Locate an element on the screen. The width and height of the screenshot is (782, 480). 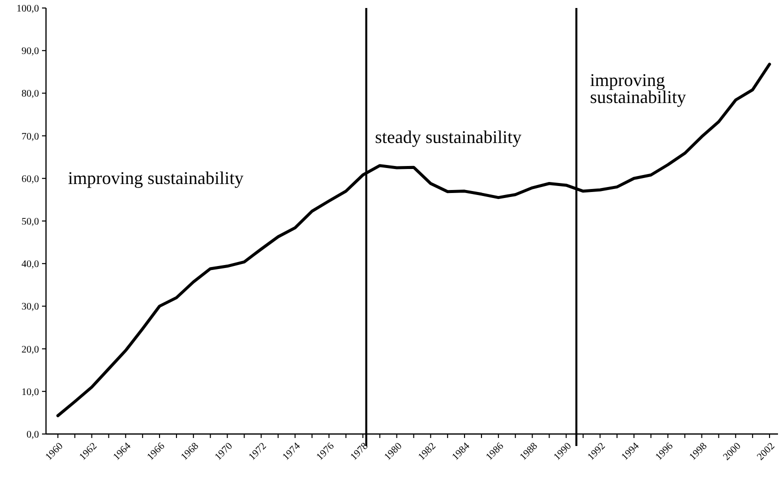
y-tick-label: 0,0 is located at coordinates (32, 435).